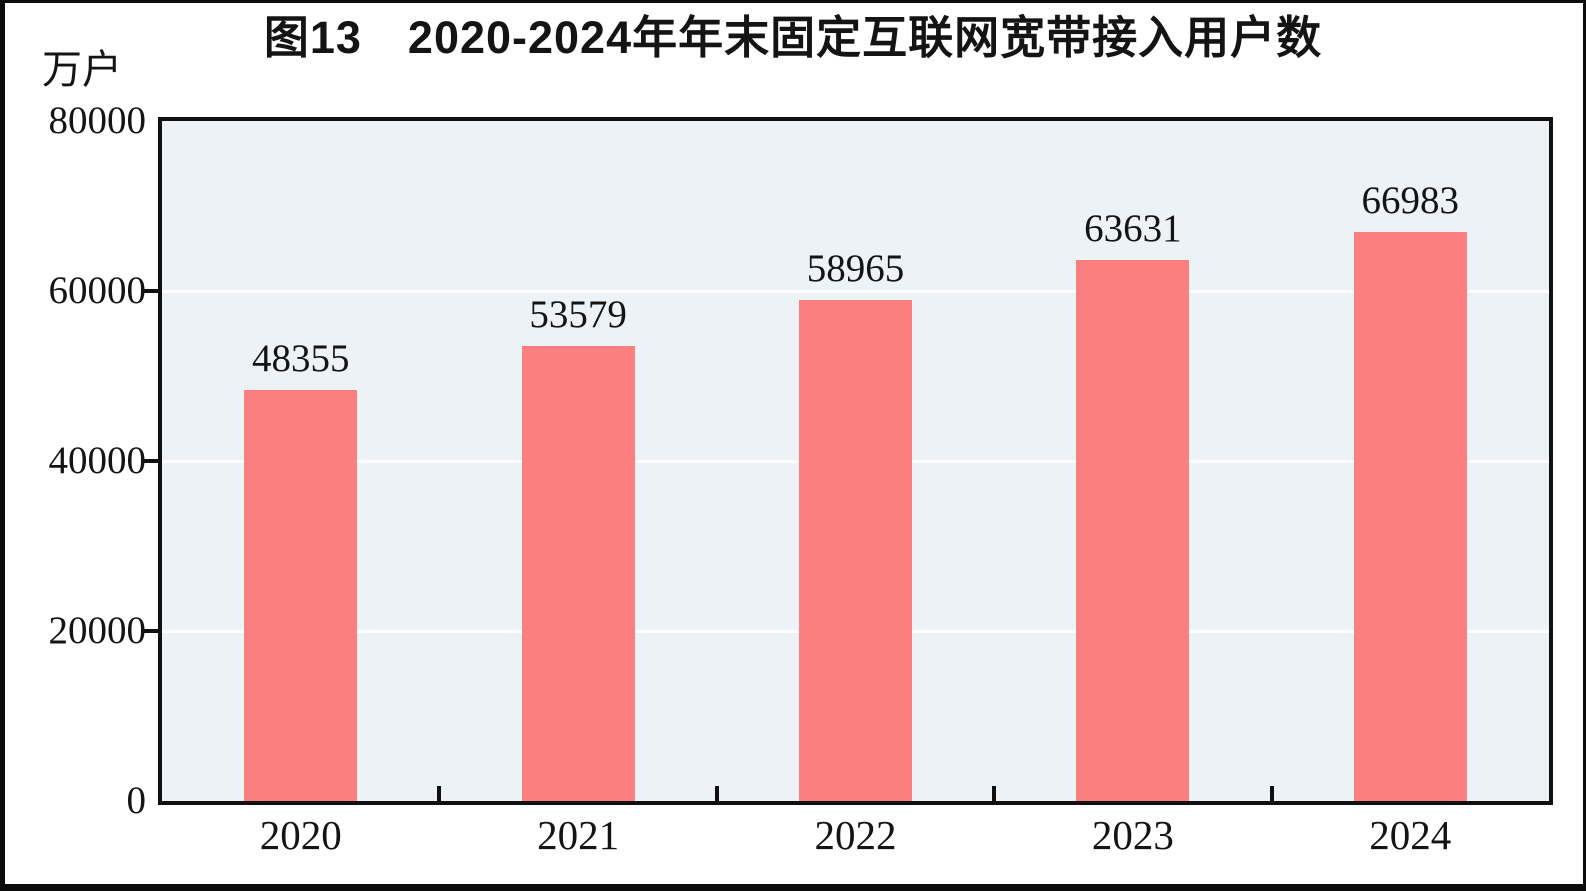 The width and height of the screenshot is (1586, 891). I want to click on bar-2024, so click(1410, 516).